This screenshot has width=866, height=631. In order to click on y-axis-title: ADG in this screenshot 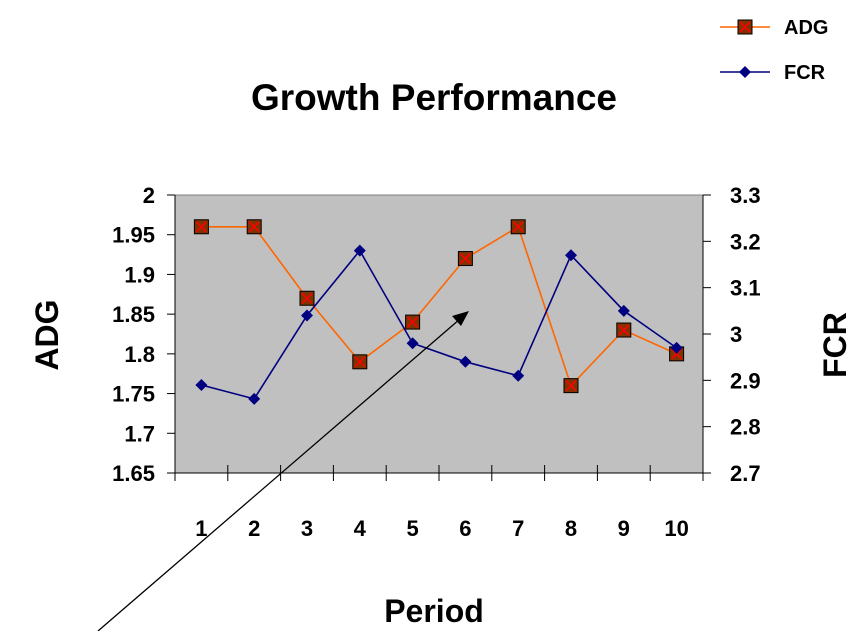, I will do `click(47, 334)`.